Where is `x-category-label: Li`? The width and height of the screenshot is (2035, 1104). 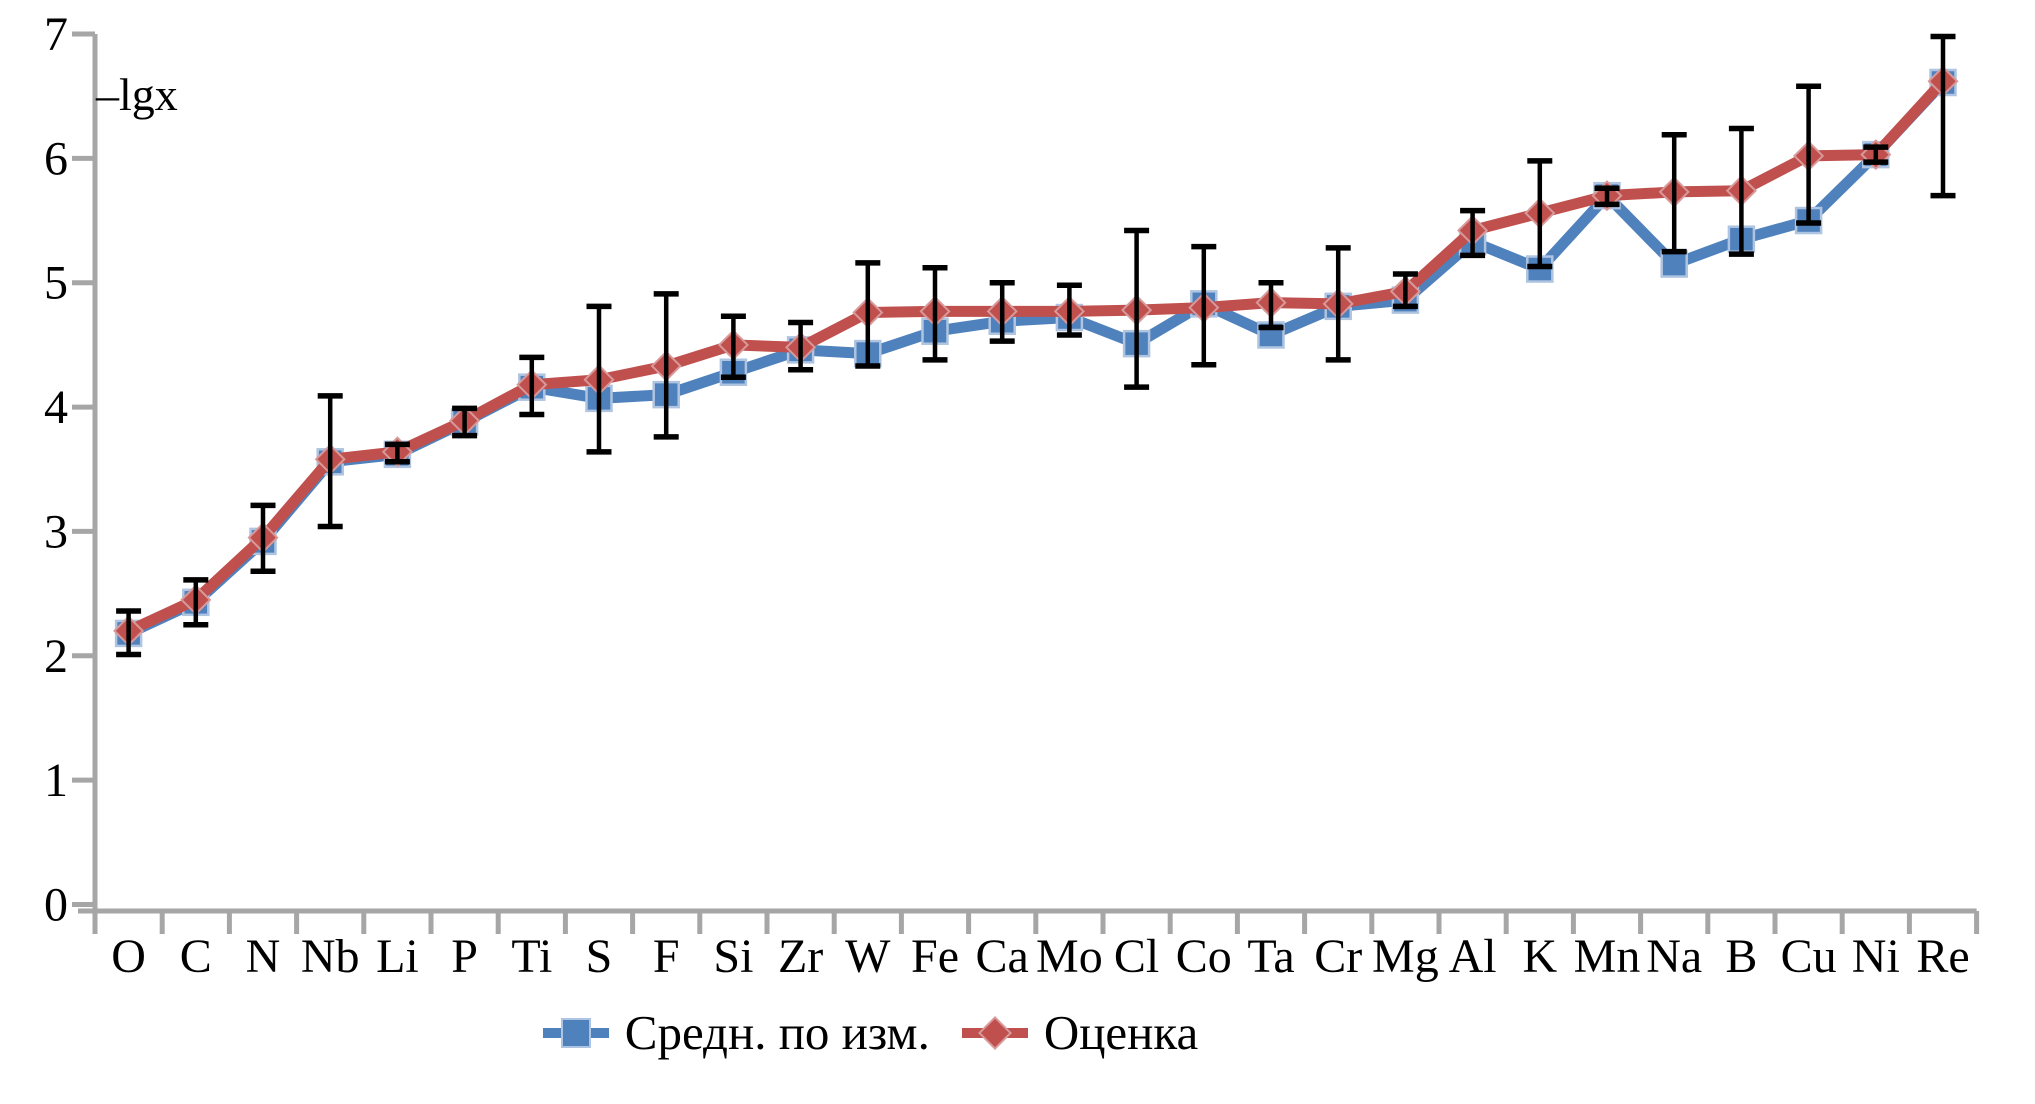
x-category-label: Li is located at coordinates (397, 956).